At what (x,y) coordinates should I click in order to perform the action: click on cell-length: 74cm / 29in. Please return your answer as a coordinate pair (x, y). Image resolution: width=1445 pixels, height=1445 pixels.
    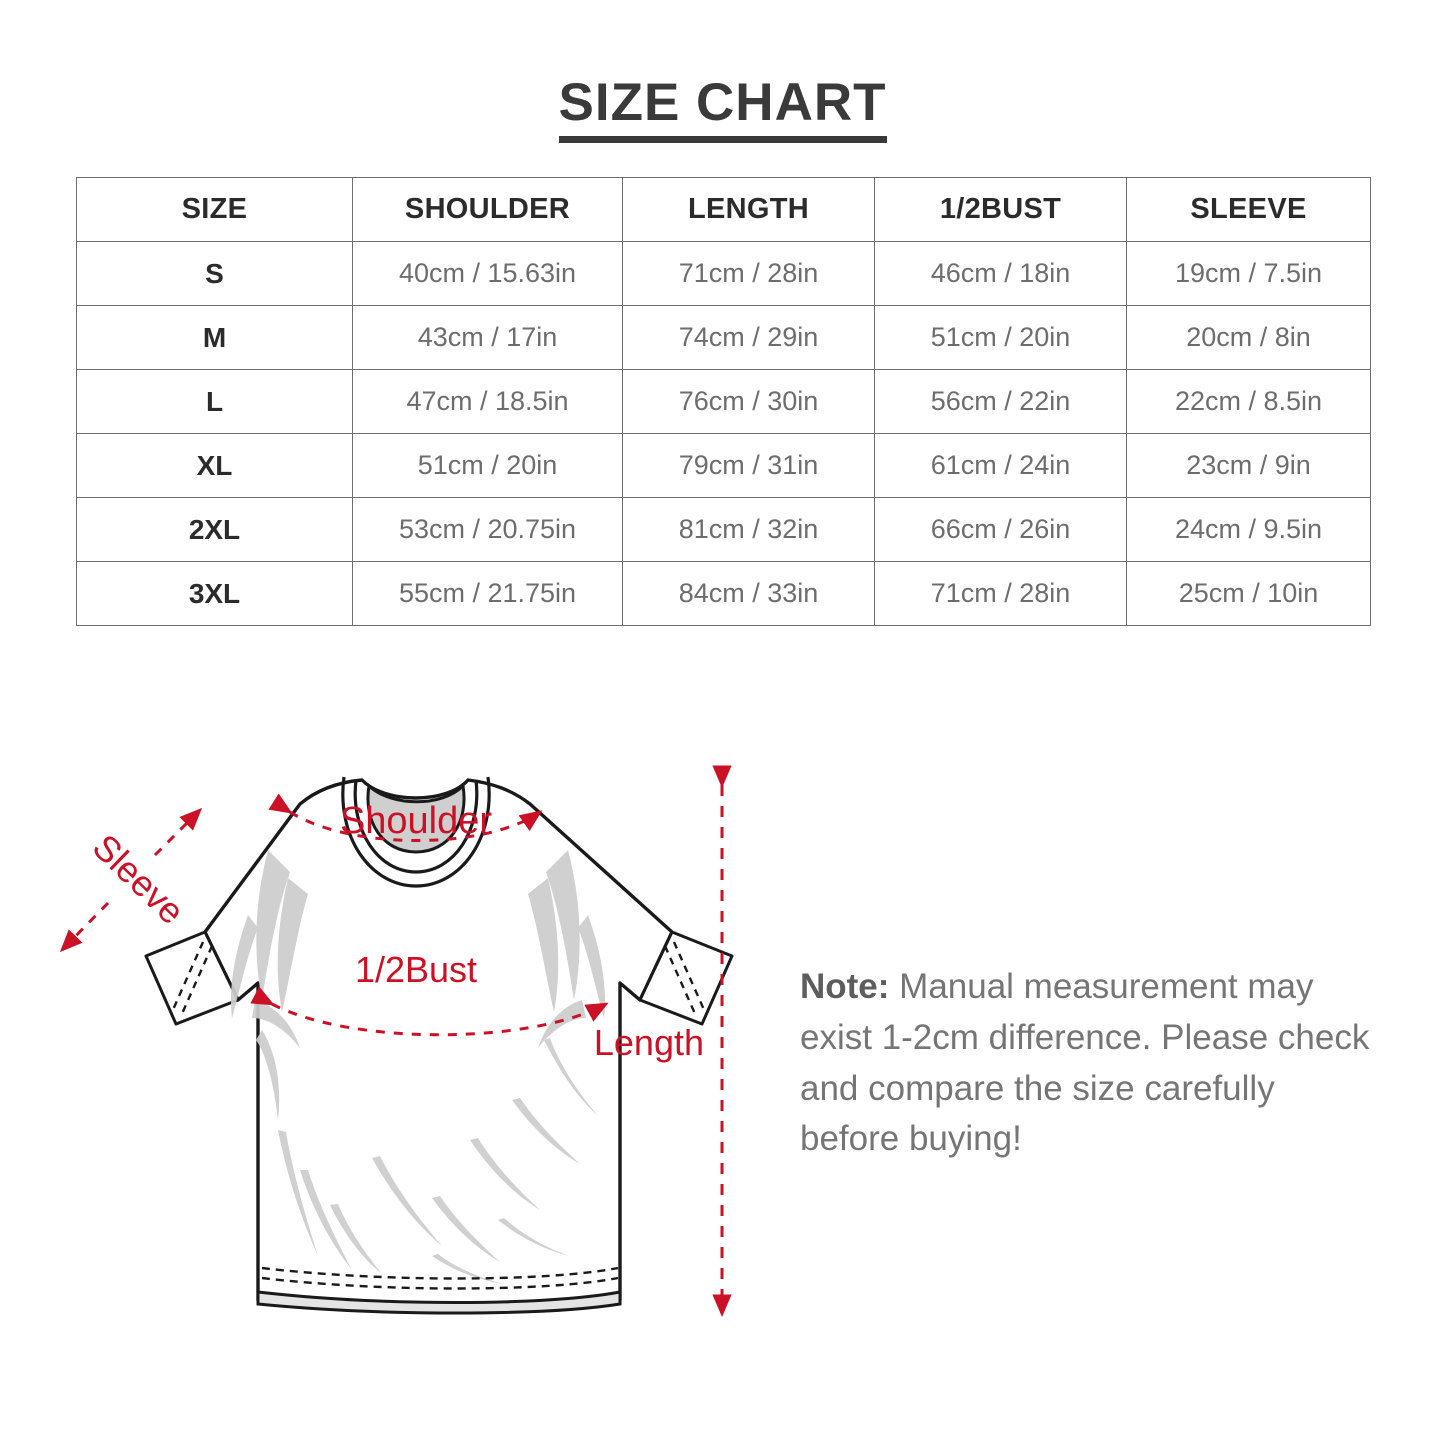
    Looking at the image, I should click on (748, 337).